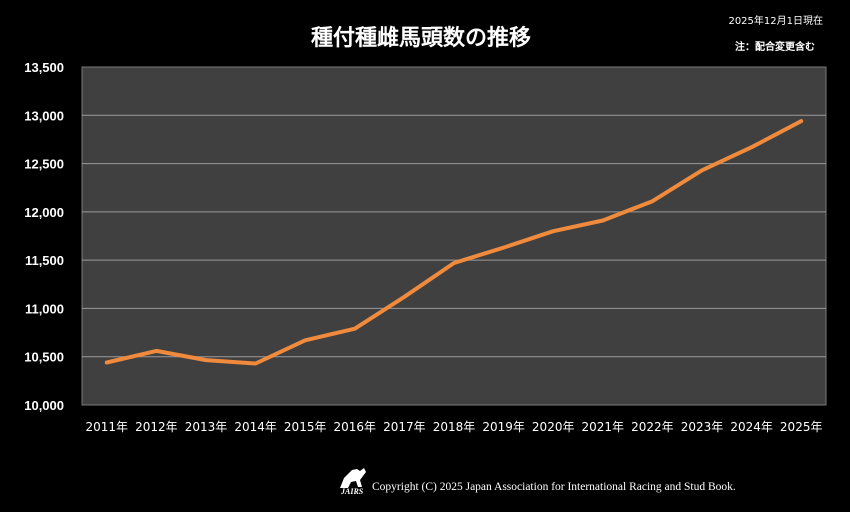 This screenshot has height=512, width=850. I want to click on x-tick-label: 2017年, so click(404, 427).